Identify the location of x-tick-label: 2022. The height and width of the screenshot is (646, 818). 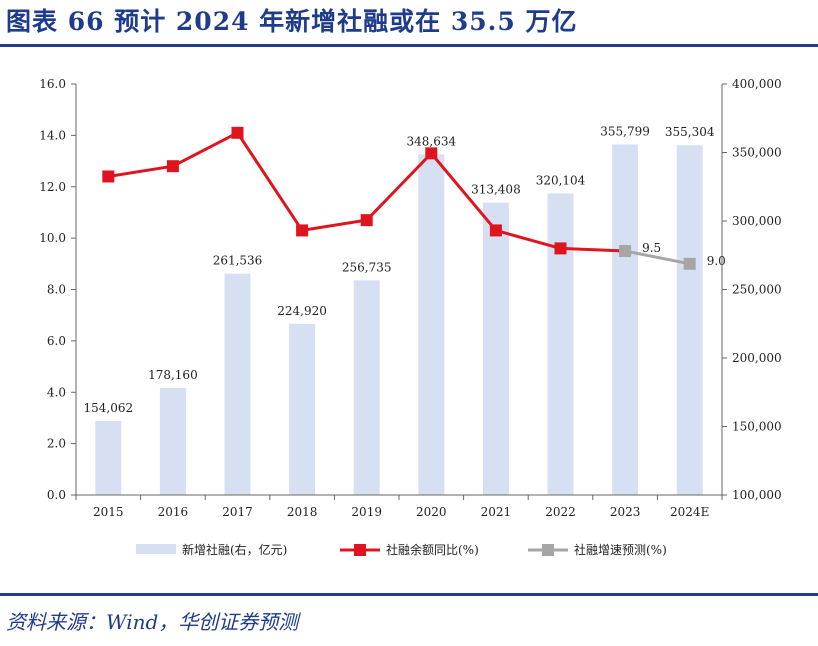
(560, 512).